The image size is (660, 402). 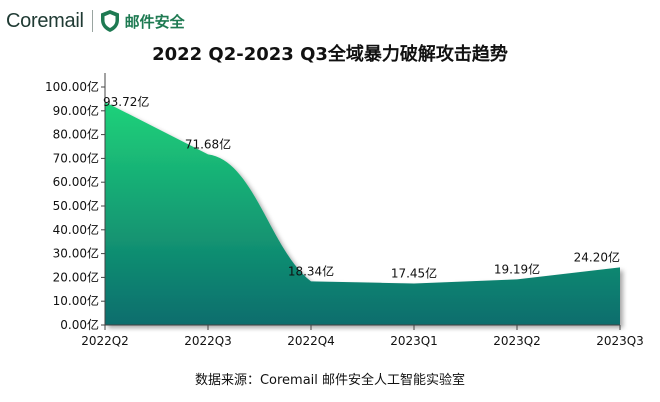 What do you see at coordinates (208, 341) in the screenshot?
I see `x-tick-label: 2022Q3` at bounding box center [208, 341].